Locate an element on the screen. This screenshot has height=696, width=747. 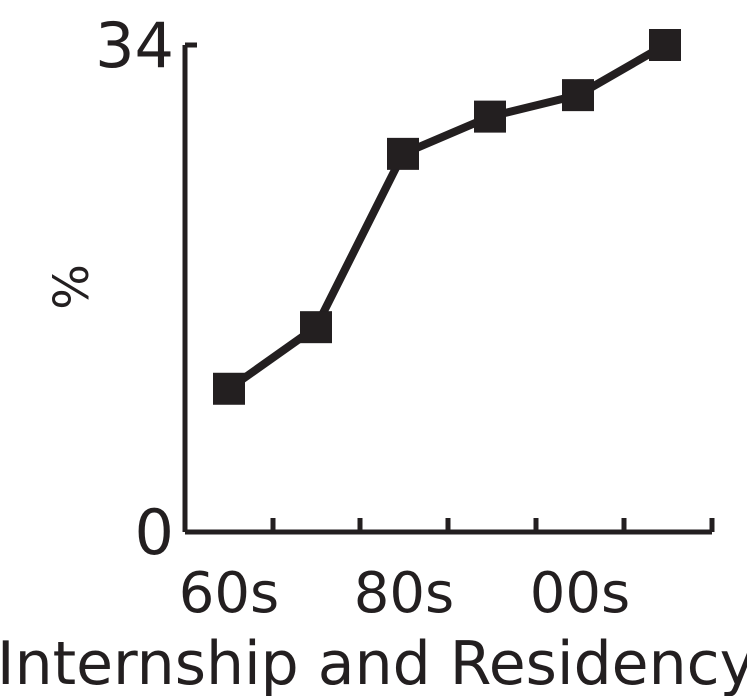
x-tick-label: 00s is located at coordinates (580, 593).